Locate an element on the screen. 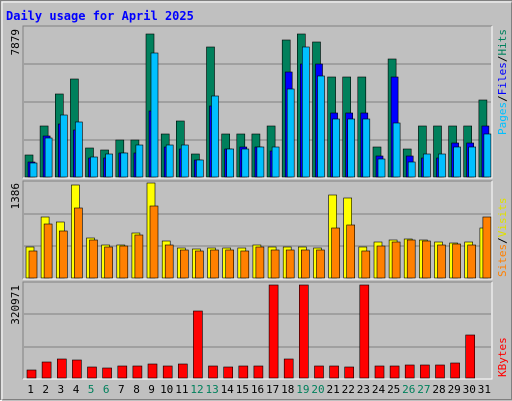  day-tick-label: 22 is located at coordinates (348, 389).